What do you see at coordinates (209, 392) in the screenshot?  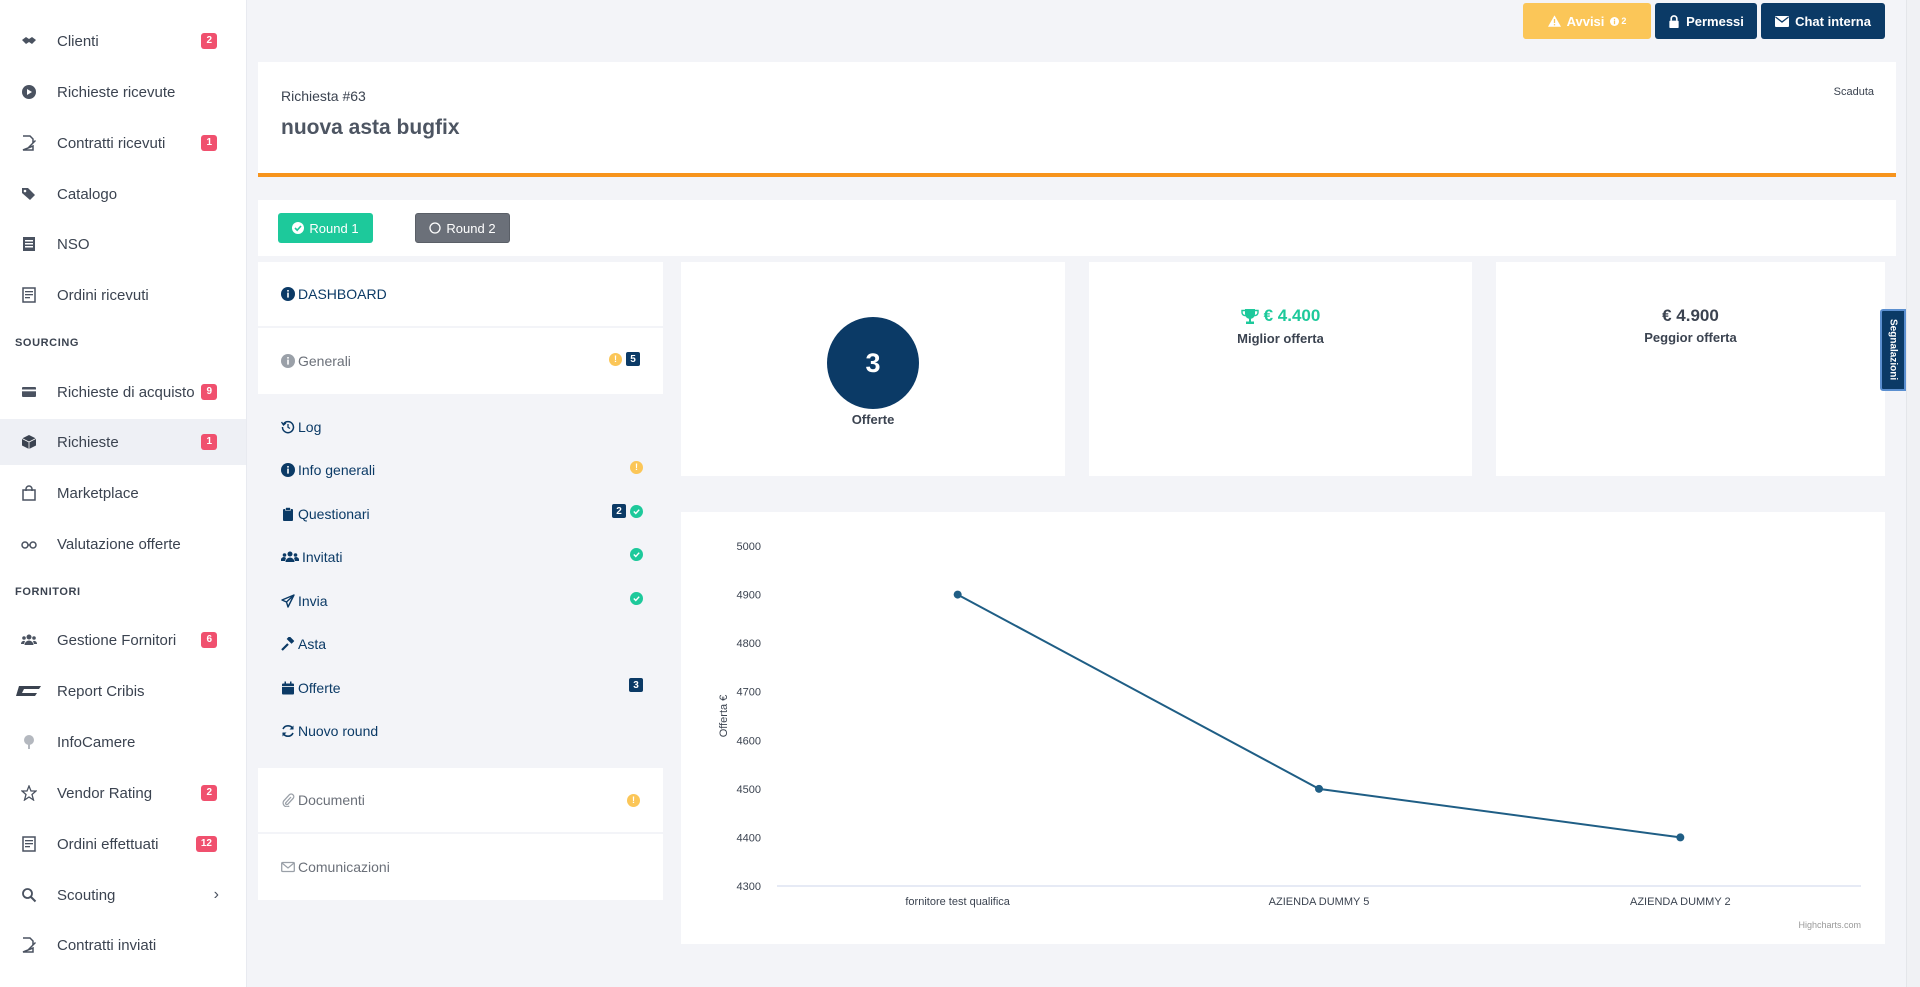 I see `count-badge: 9` at bounding box center [209, 392].